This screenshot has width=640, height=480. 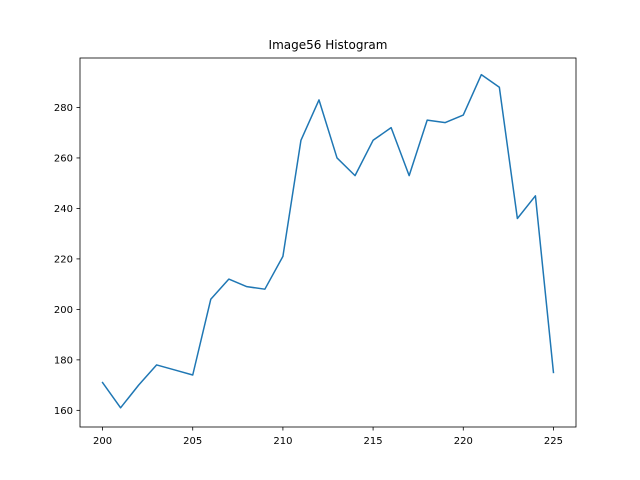 I want to click on x-tick-label: 225, so click(x=553, y=441).